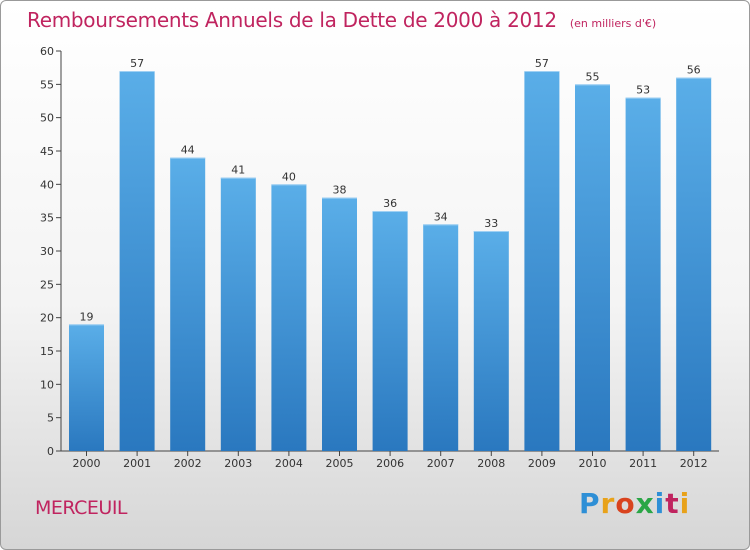 This screenshot has width=750, height=550. What do you see at coordinates (188, 150) in the screenshot?
I see `data-label-2002: 44` at bounding box center [188, 150].